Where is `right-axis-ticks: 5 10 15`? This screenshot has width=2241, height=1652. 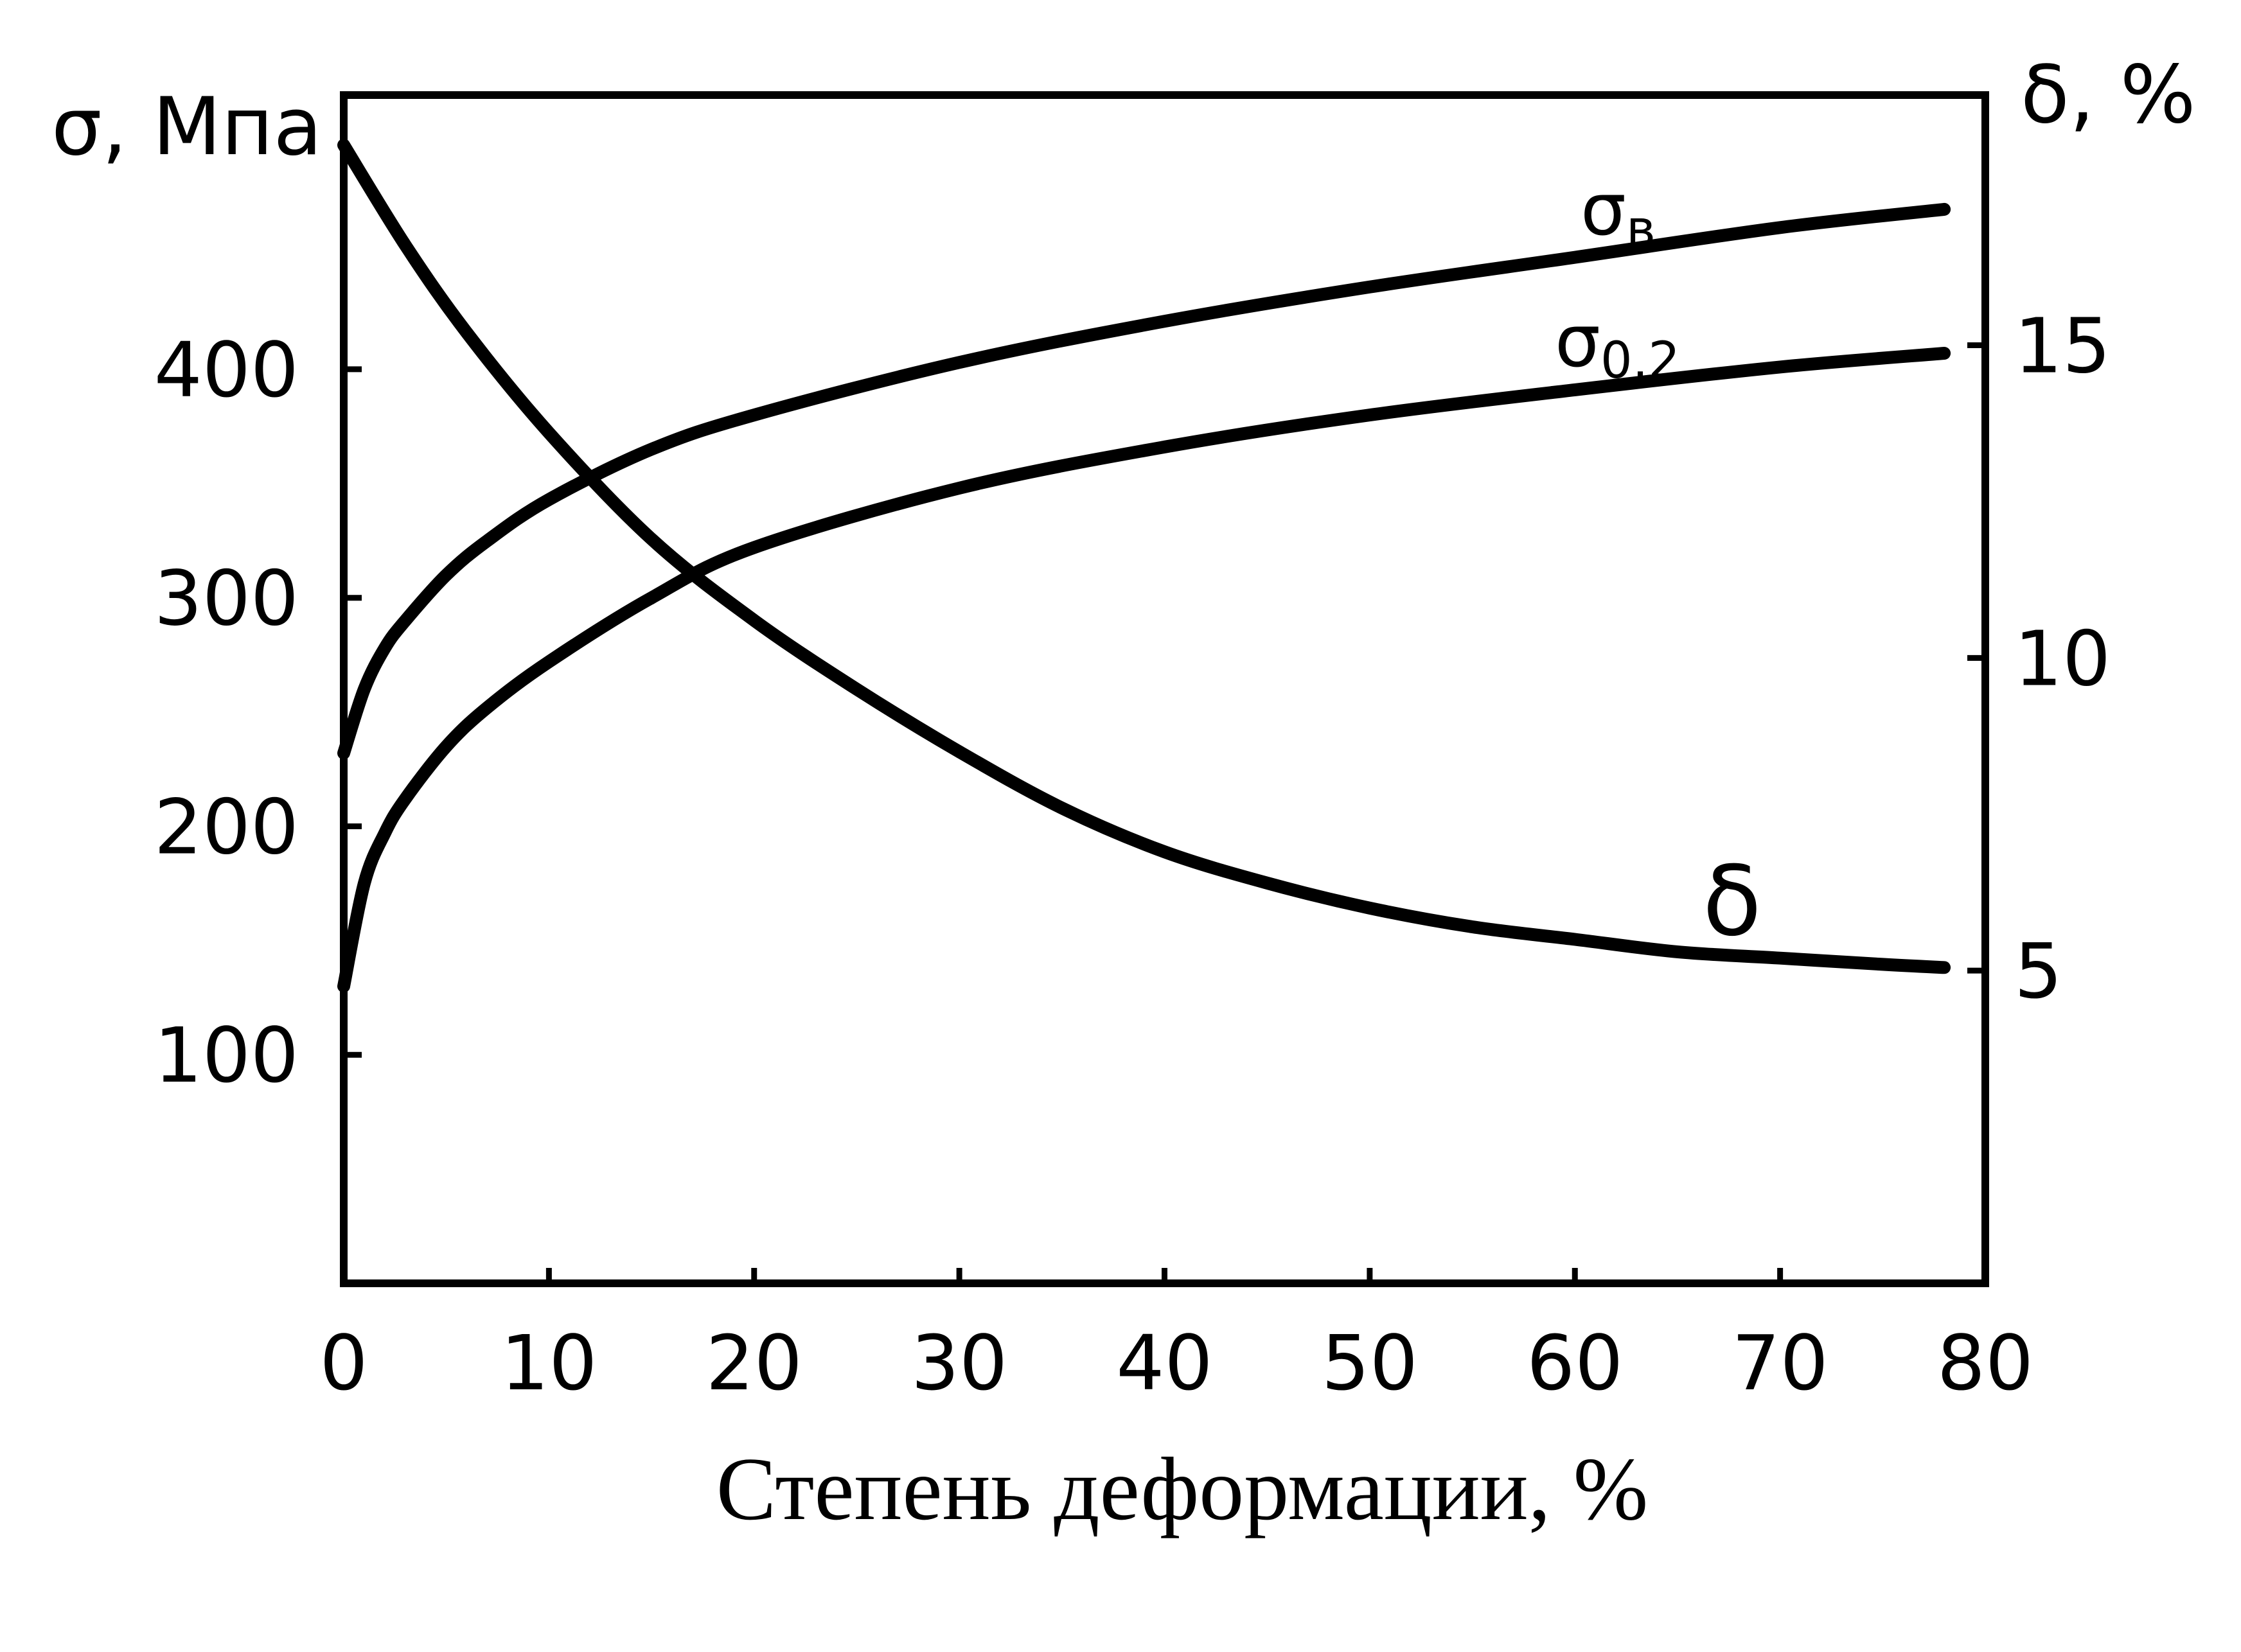 right-axis-ticks: 5 10 15 is located at coordinates (2039, 658).